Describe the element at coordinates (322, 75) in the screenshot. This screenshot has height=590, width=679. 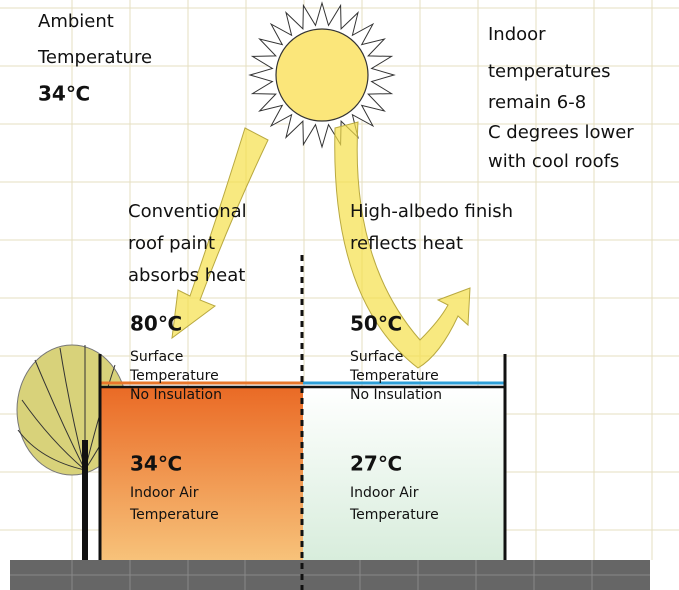
I see `sun` at that location.